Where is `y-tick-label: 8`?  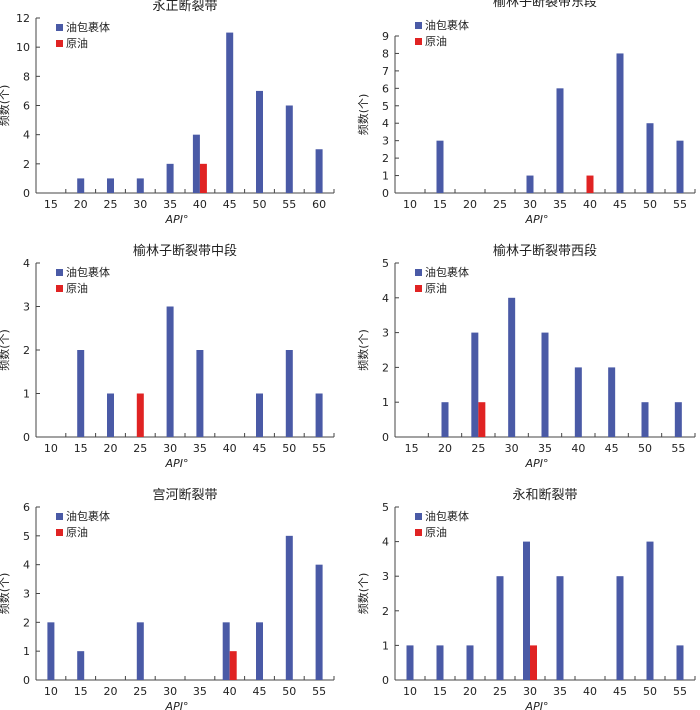
y-tick-label: 8 is located at coordinates (26, 76).